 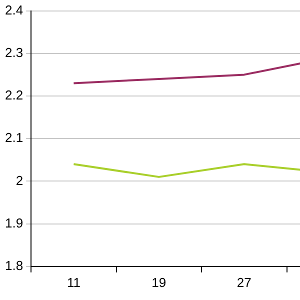 What do you see at coordinates (14, 95) in the screenshot?
I see `y-tick-label: 2.2` at bounding box center [14, 95].